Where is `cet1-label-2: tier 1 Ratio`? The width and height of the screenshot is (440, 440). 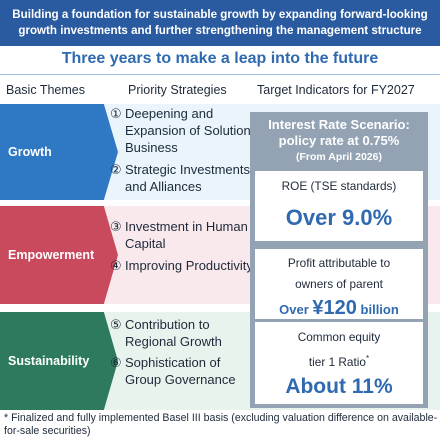
cet1-label-2: tier 1 Ratio is located at coordinates (337, 361).